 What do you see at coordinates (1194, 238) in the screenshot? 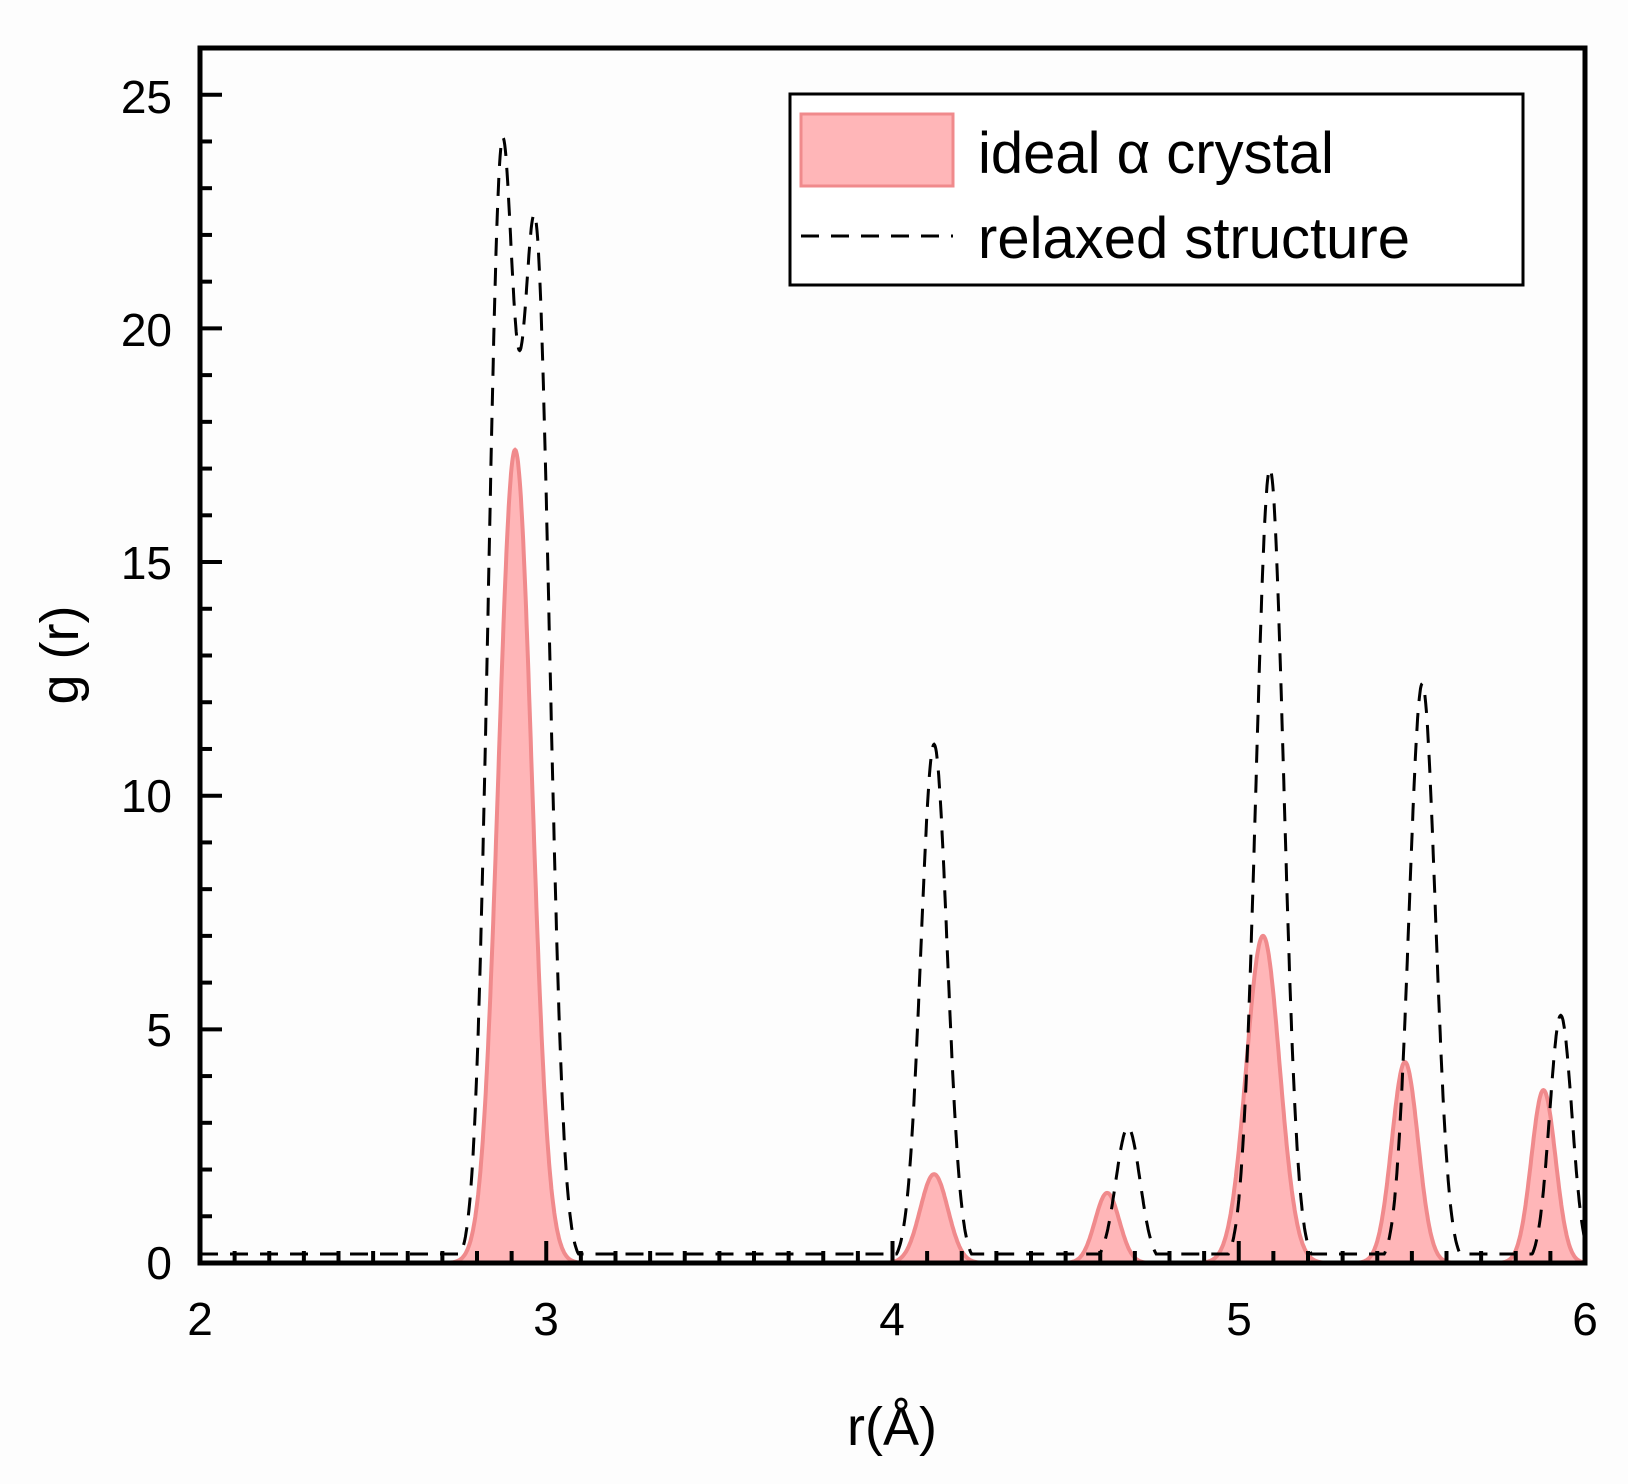
I see `legend-label-relaxed: relaxed structure` at bounding box center [1194, 238].